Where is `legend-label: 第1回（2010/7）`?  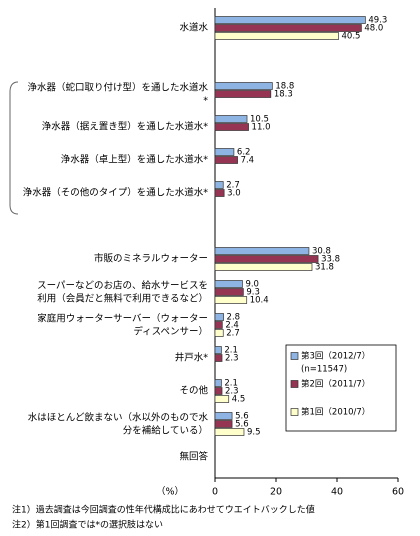 legend-label: 第1回（2010/7） is located at coordinates (335, 412).